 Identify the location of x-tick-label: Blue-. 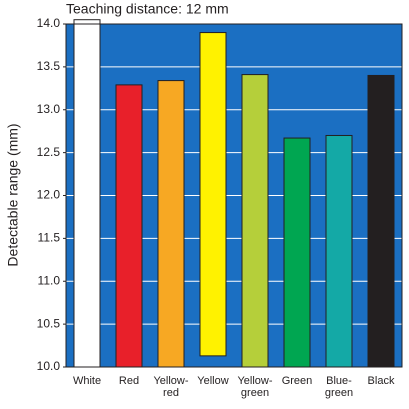
(339, 381).